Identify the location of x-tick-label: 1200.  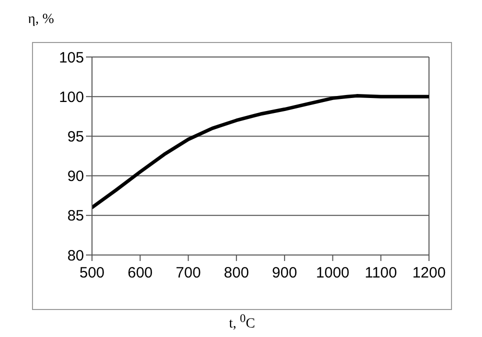
(429, 273).